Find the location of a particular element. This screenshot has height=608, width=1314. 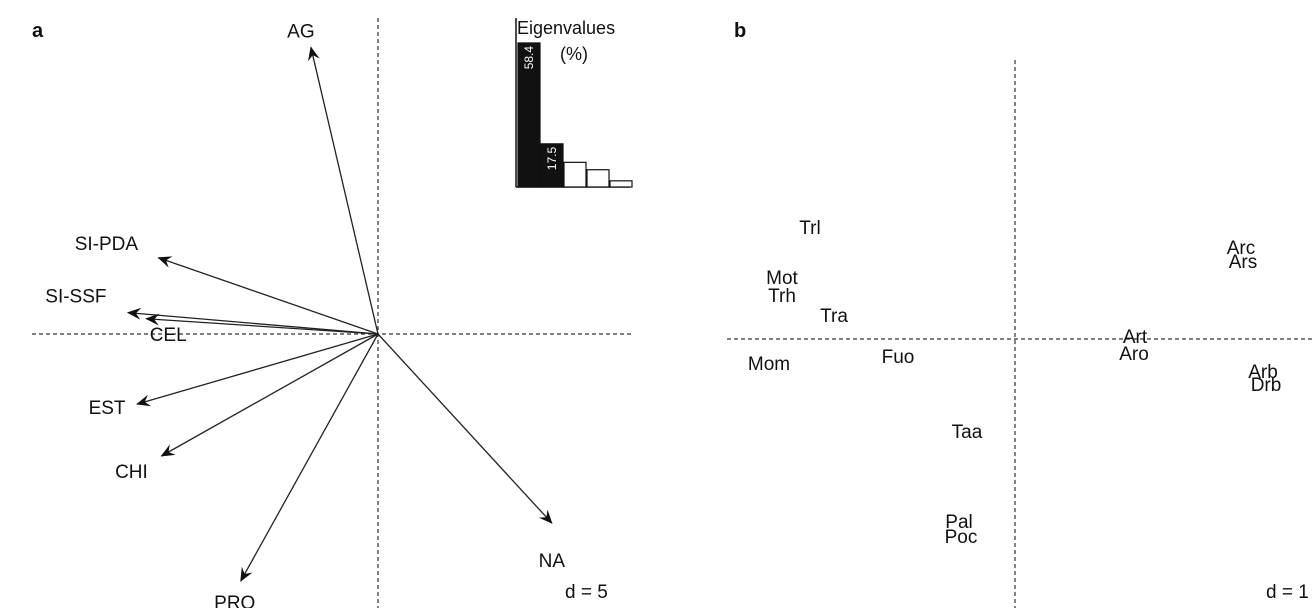

species-label-art: Art is located at coordinates (1135, 337).